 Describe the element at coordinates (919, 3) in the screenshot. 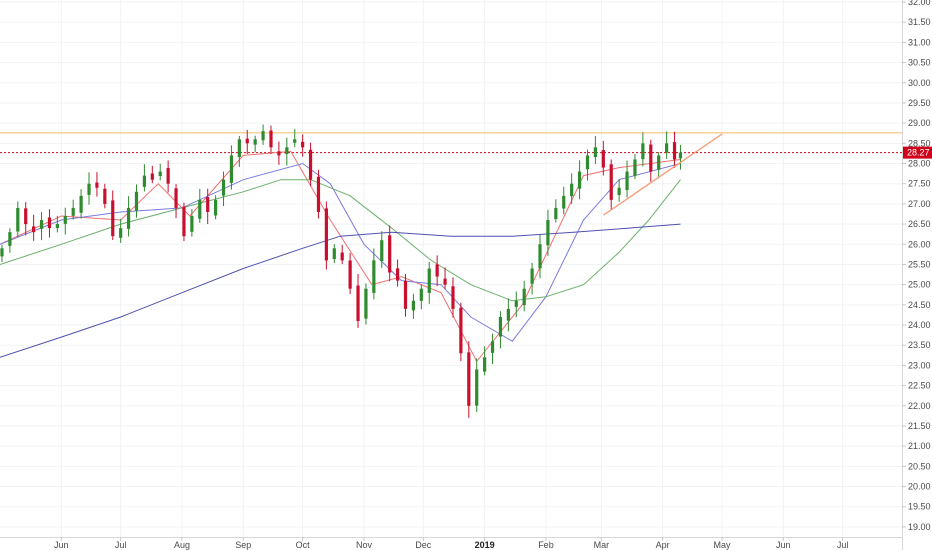

I see `y-tick-label: 32.00` at that location.